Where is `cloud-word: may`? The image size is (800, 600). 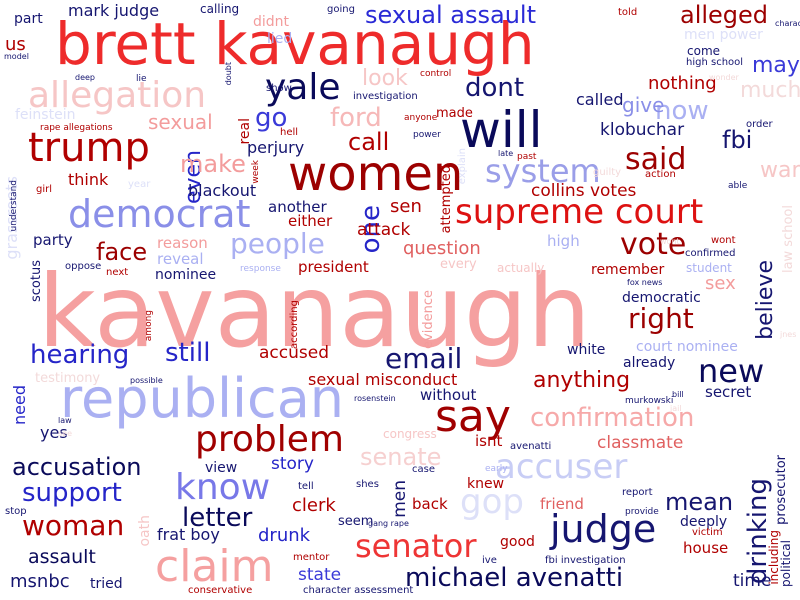
cloud-word: may is located at coordinates (776, 65).